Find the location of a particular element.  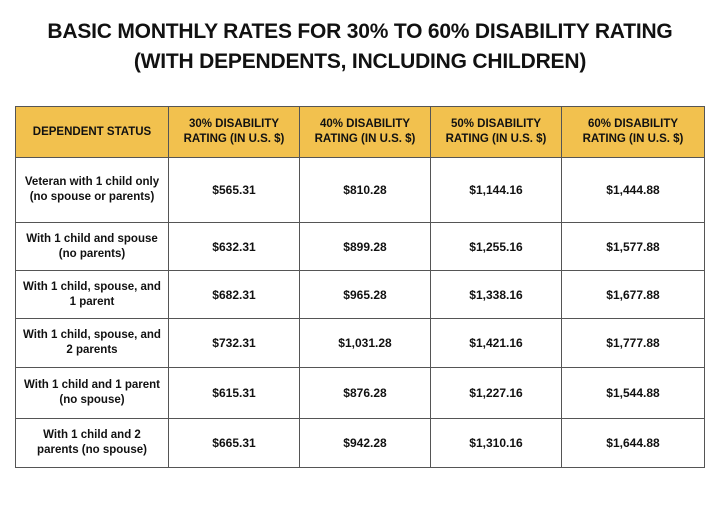

rate-cell: $665.31 is located at coordinates (234, 443).